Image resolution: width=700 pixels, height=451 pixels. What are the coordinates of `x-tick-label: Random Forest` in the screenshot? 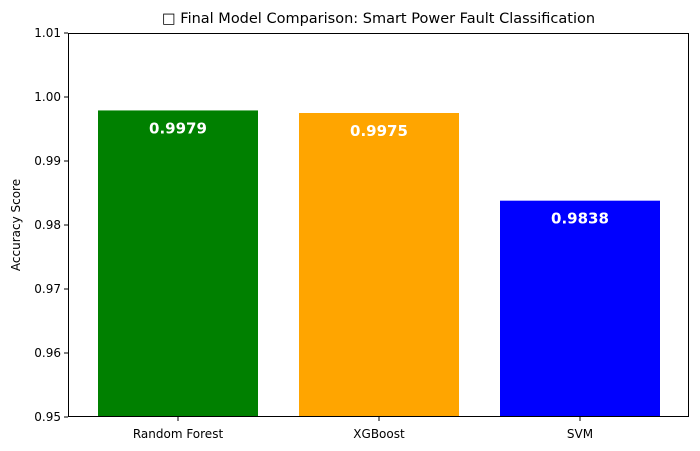 It's located at (178, 434).